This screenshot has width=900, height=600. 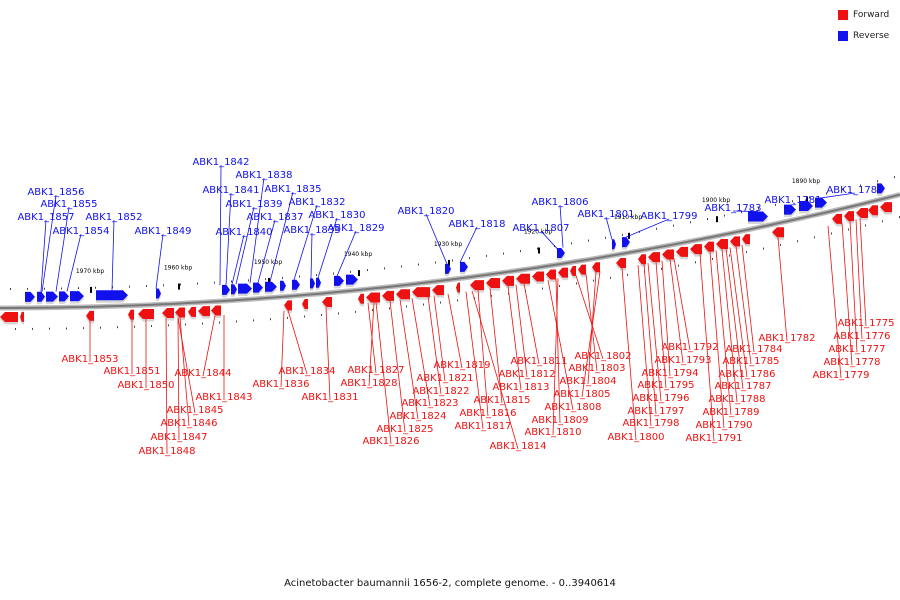 I want to click on gene-label: ABK1_1790, so click(x=723, y=425).